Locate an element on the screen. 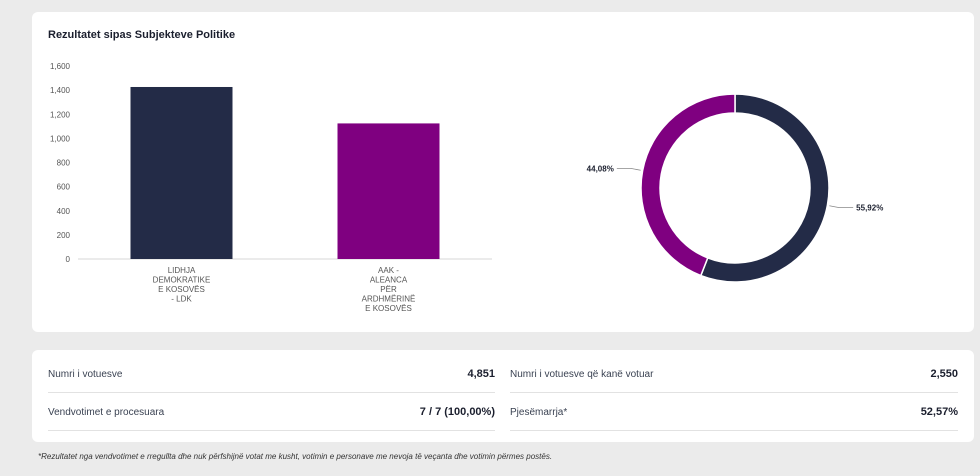  stat-turnout-row: Pjesëmarrja* 52,57% is located at coordinates (734, 412).